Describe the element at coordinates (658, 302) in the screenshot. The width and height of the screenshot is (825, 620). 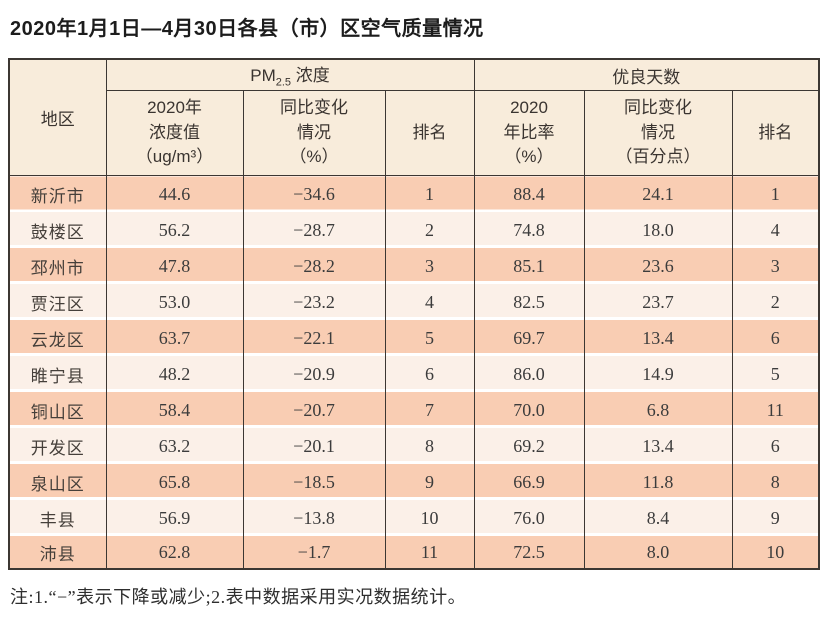
I see `rate-change-cell: 23.7` at that location.